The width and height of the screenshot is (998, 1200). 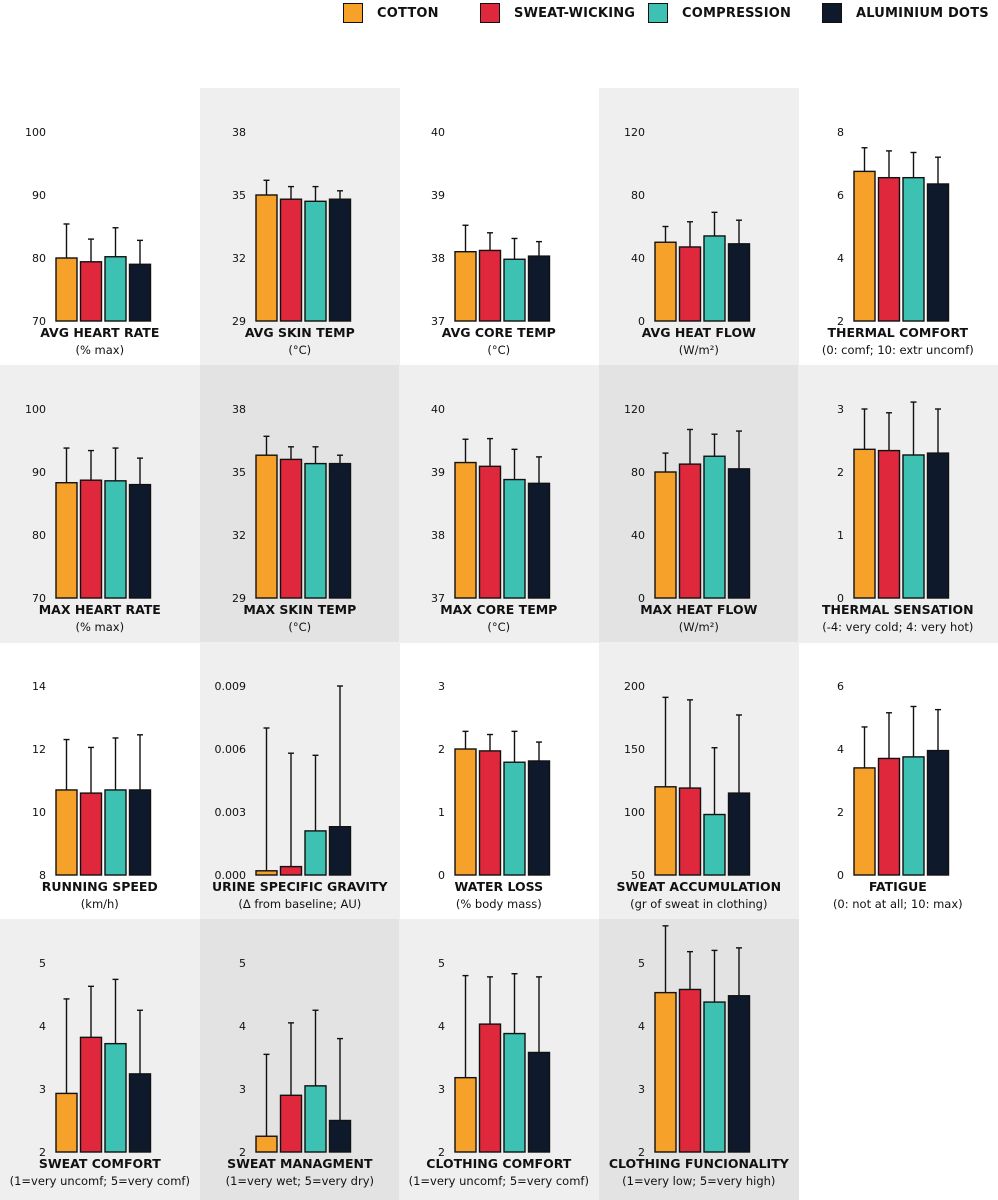 I want to click on y-tick-label: 200, so click(x=634, y=686).